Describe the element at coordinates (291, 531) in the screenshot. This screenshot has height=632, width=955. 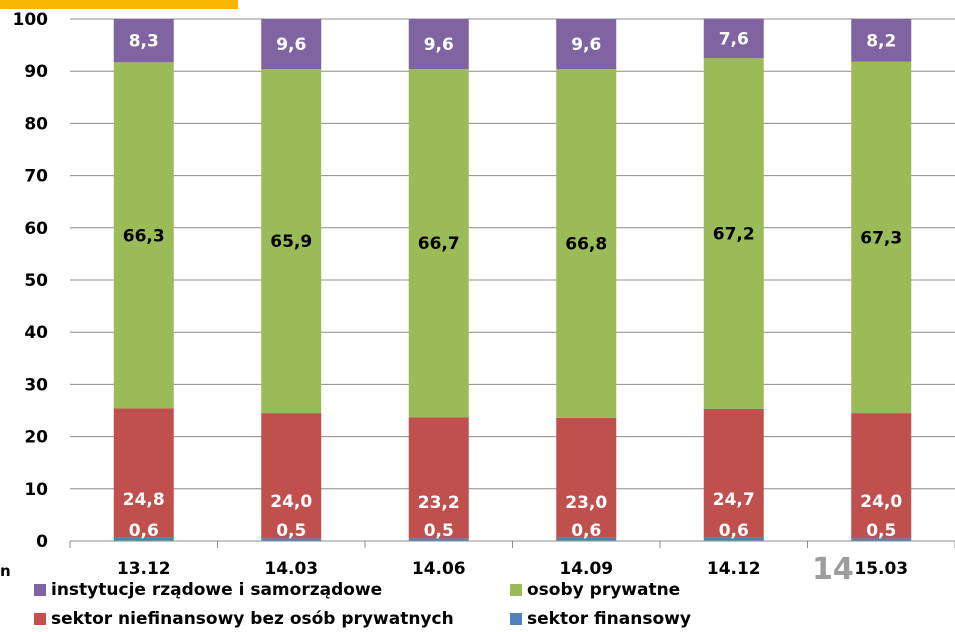
I see `data-label-0-1: 0,5` at that location.